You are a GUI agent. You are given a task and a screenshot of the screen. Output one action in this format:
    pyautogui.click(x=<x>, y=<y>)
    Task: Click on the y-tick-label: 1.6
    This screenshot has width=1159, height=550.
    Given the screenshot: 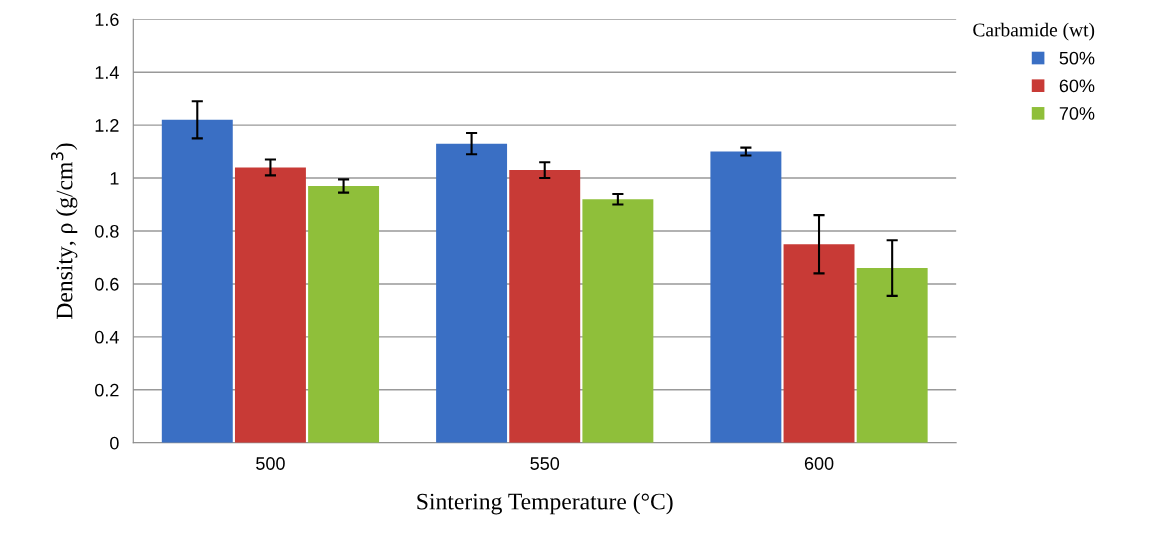 What is the action you would take?
    pyautogui.click(x=107, y=19)
    